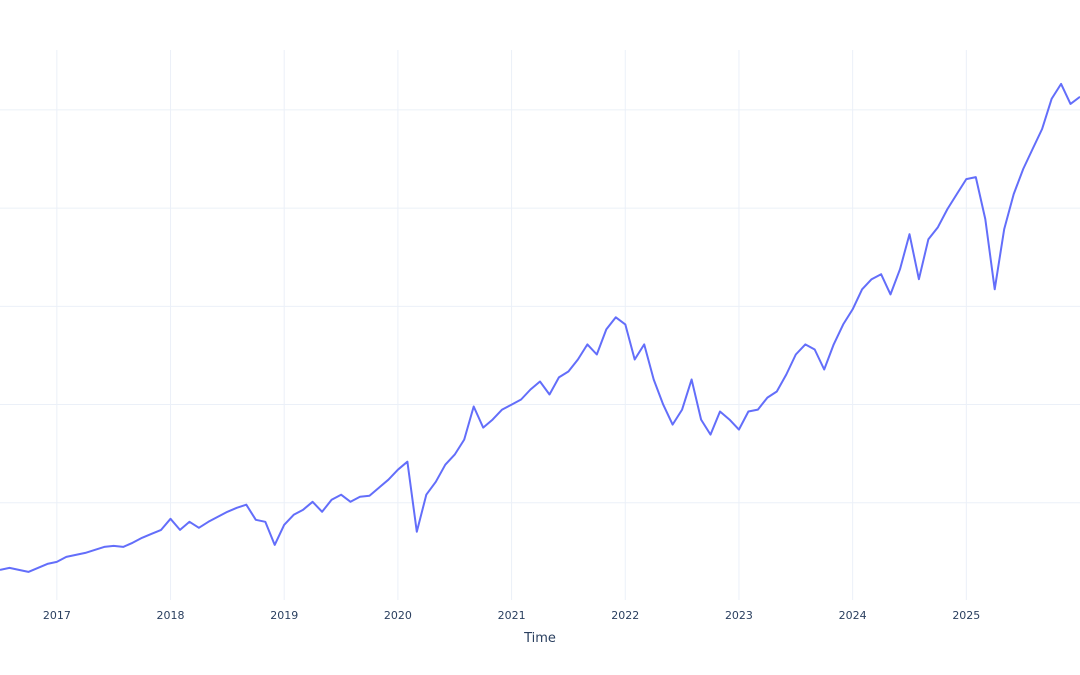 The width and height of the screenshot is (1080, 675). What do you see at coordinates (57, 615) in the screenshot?
I see `x-tick-label: 2017` at bounding box center [57, 615].